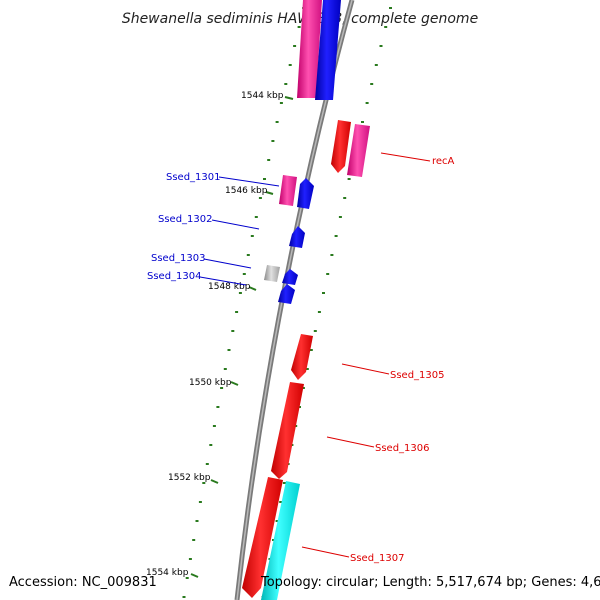  I want to click on gene-feature-cyan, so click(280, 540).